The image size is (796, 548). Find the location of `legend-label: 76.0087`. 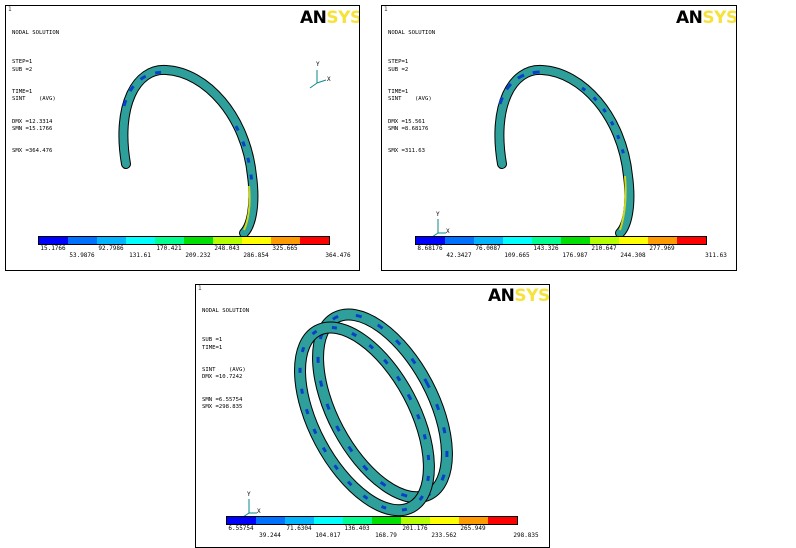

legend-label: 76.0087 is located at coordinates (488, 248).